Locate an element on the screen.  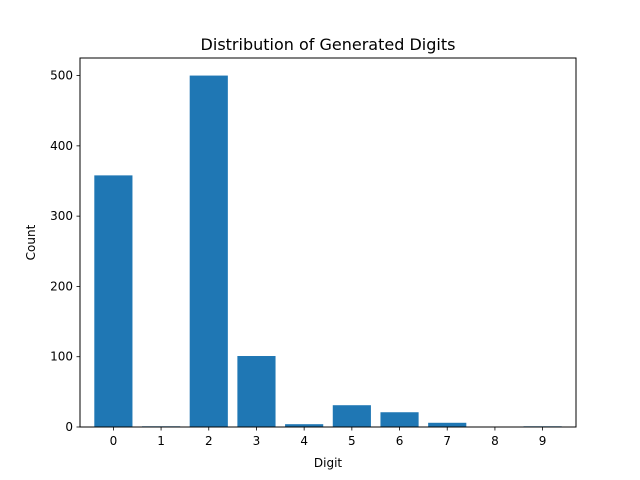
y-axis-label: Count is located at coordinates (31, 242).